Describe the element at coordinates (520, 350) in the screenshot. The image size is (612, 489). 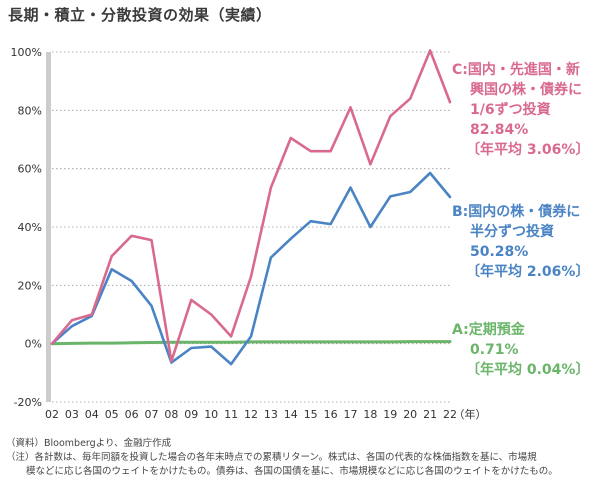
I see `legend-a: A:定期預金 0.71% 〔年平均 0.04%〕` at that location.